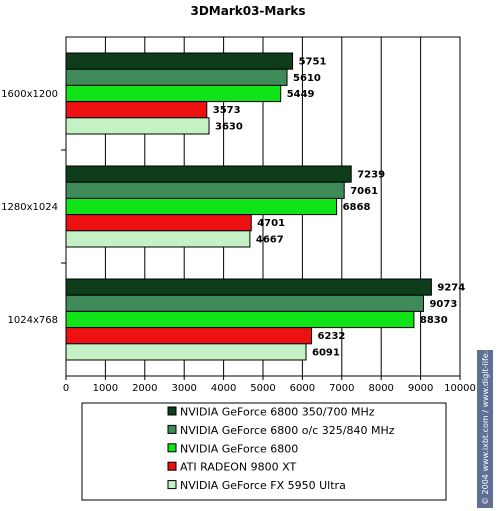 The width and height of the screenshot is (497, 511). What do you see at coordinates (420, 388) in the screenshot?
I see `x-tick-label: 9000` at bounding box center [420, 388].